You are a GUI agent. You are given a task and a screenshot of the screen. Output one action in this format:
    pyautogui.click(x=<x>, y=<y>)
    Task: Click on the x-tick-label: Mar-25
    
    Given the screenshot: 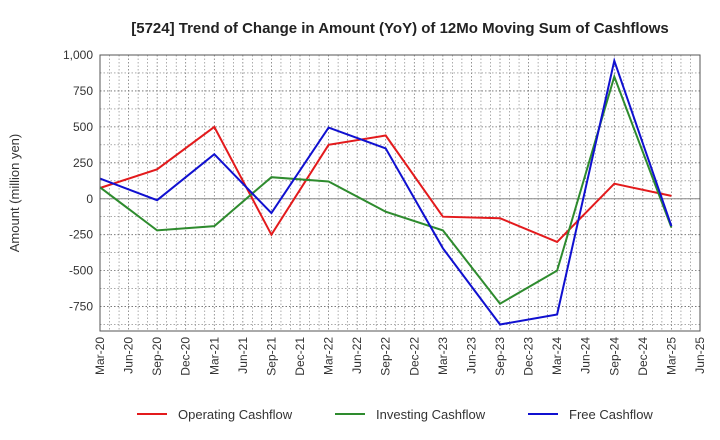 What is the action you would take?
    pyautogui.click(x=671, y=356)
    